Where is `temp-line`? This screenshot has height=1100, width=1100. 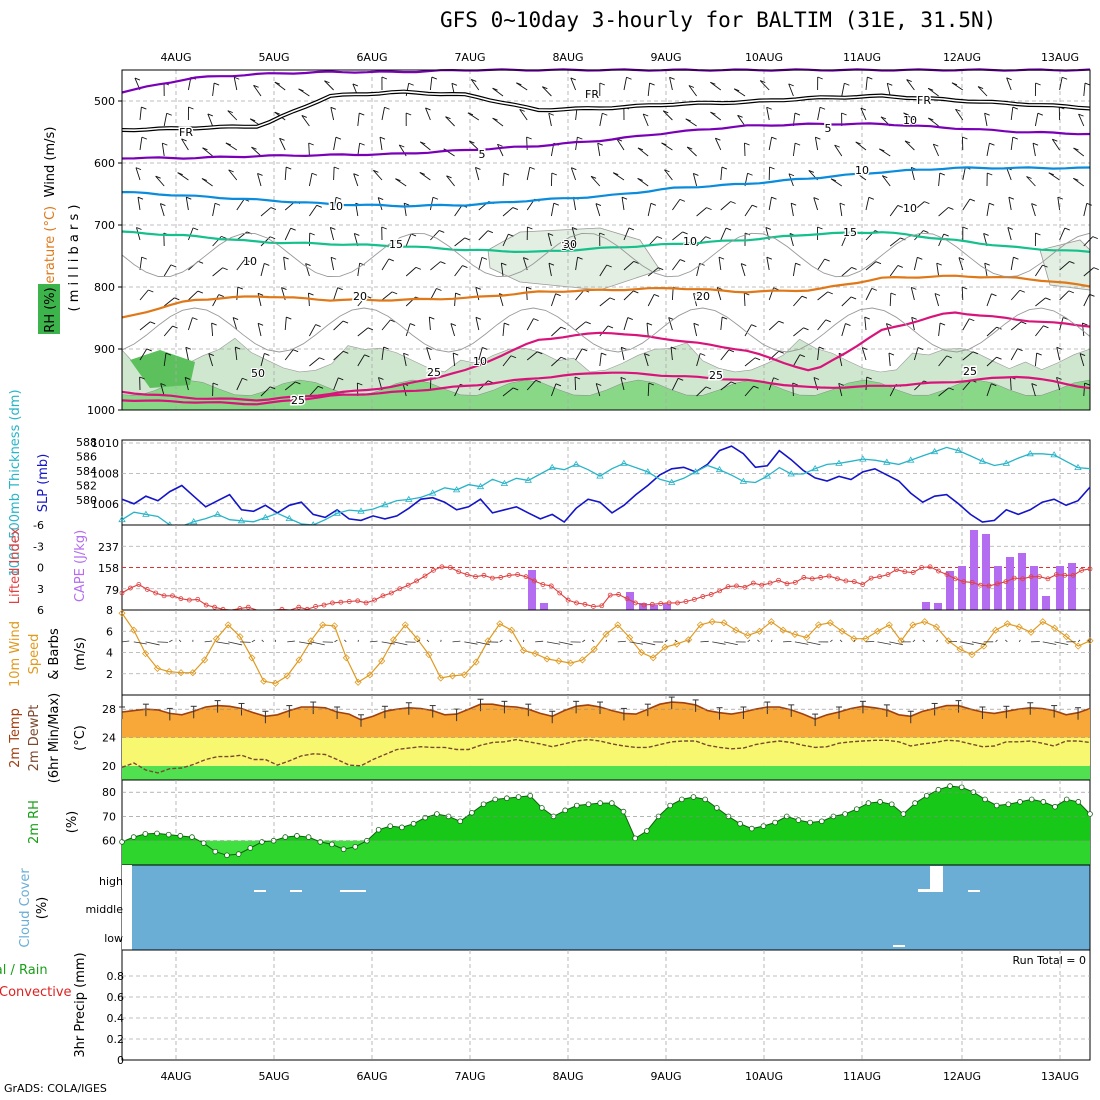
temp-line is located at coordinates (606, 711).